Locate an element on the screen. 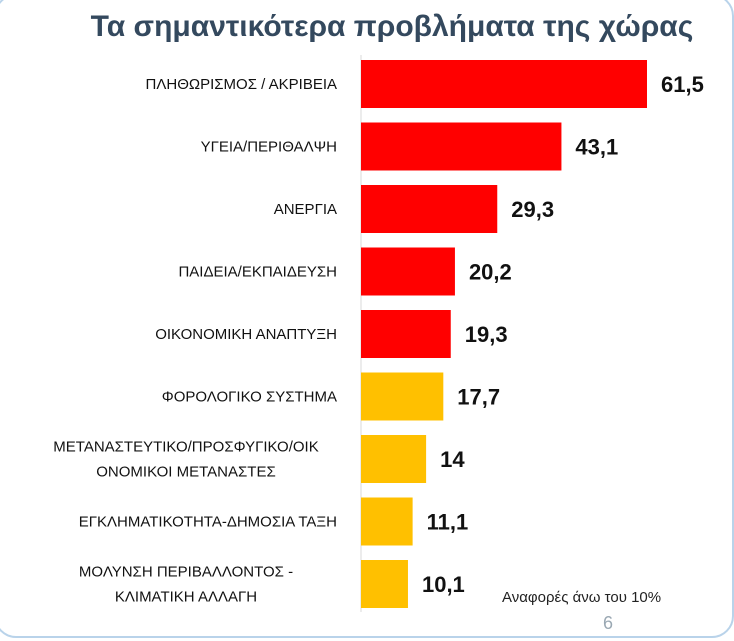 The height and width of the screenshot is (641, 734). chart-note: Αναφορές άνω του 10% is located at coordinates (582, 597).